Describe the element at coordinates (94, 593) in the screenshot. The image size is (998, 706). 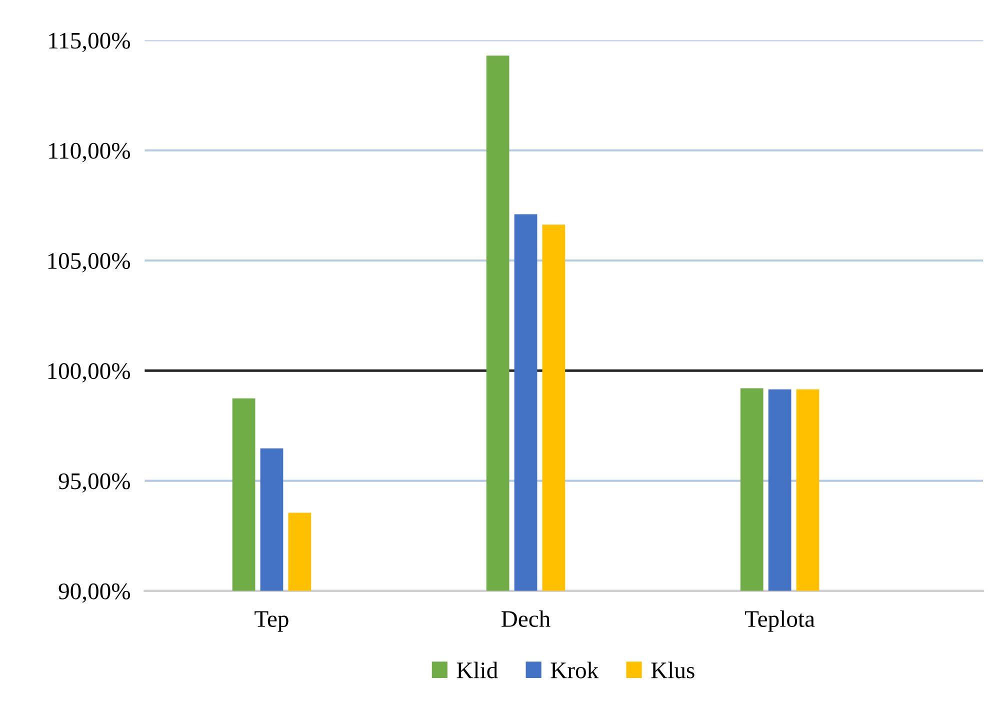
I see `y-tick-label: 90,00%` at that location.